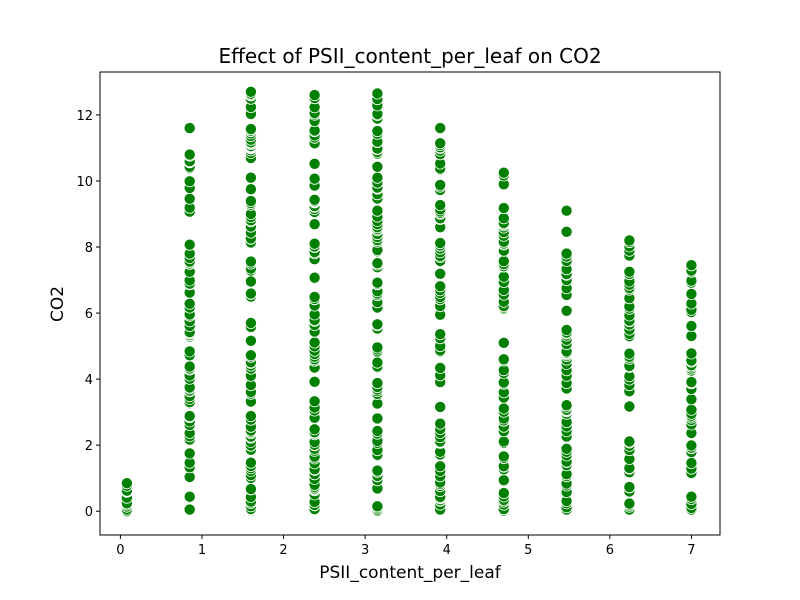 This screenshot has width=800, height=600. I want to click on y-tick-label: 0, so click(89, 512).